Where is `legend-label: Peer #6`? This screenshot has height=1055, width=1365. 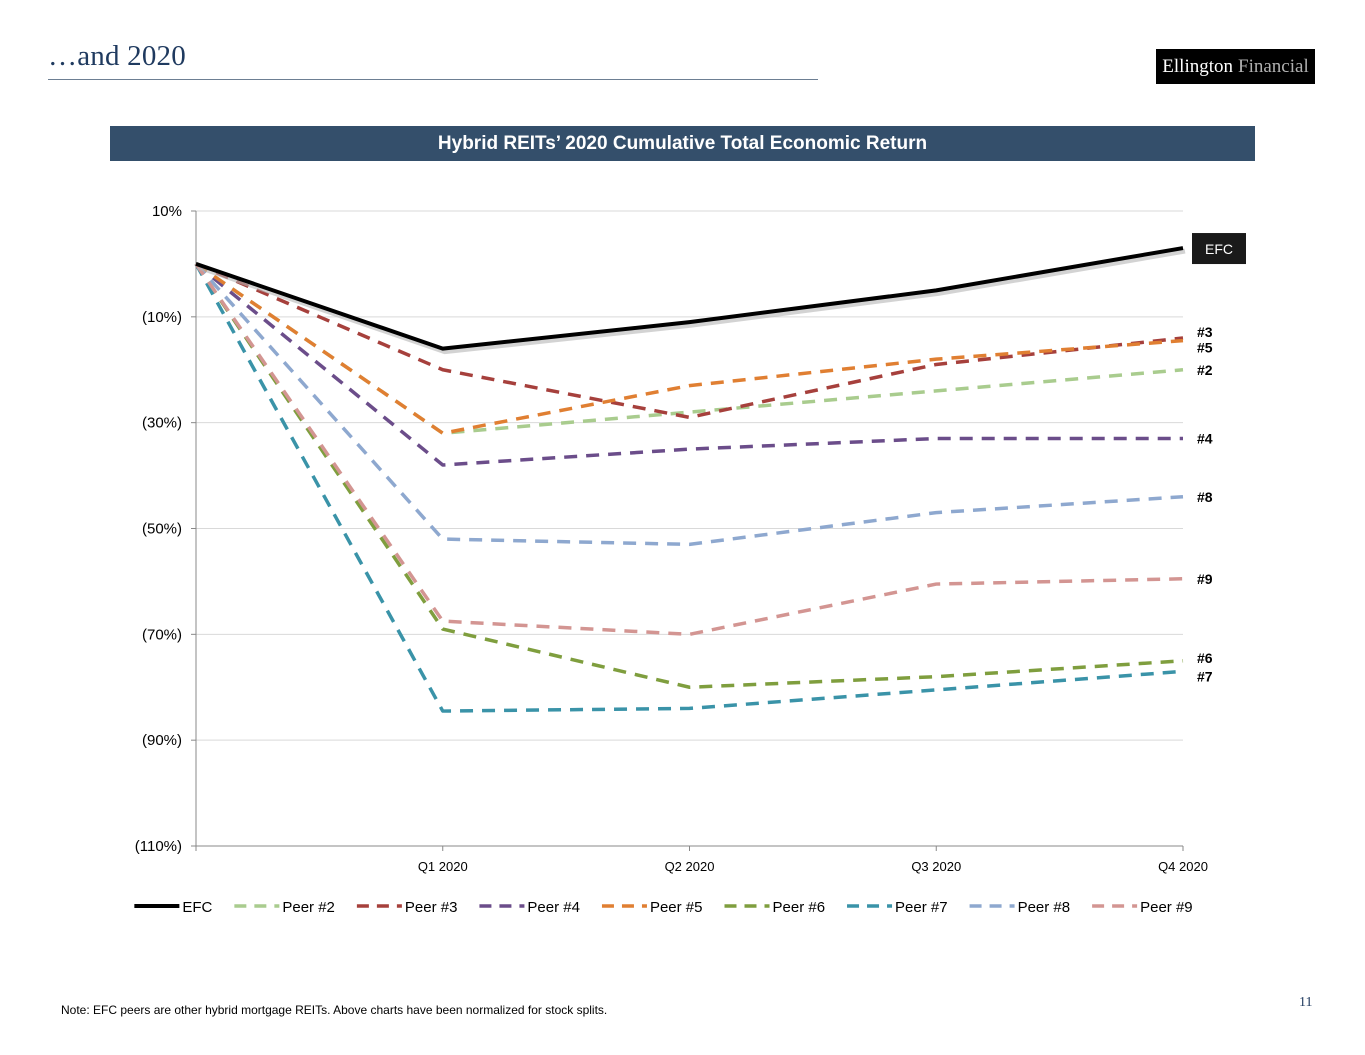 legend-label: Peer #6 is located at coordinates (799, 907).